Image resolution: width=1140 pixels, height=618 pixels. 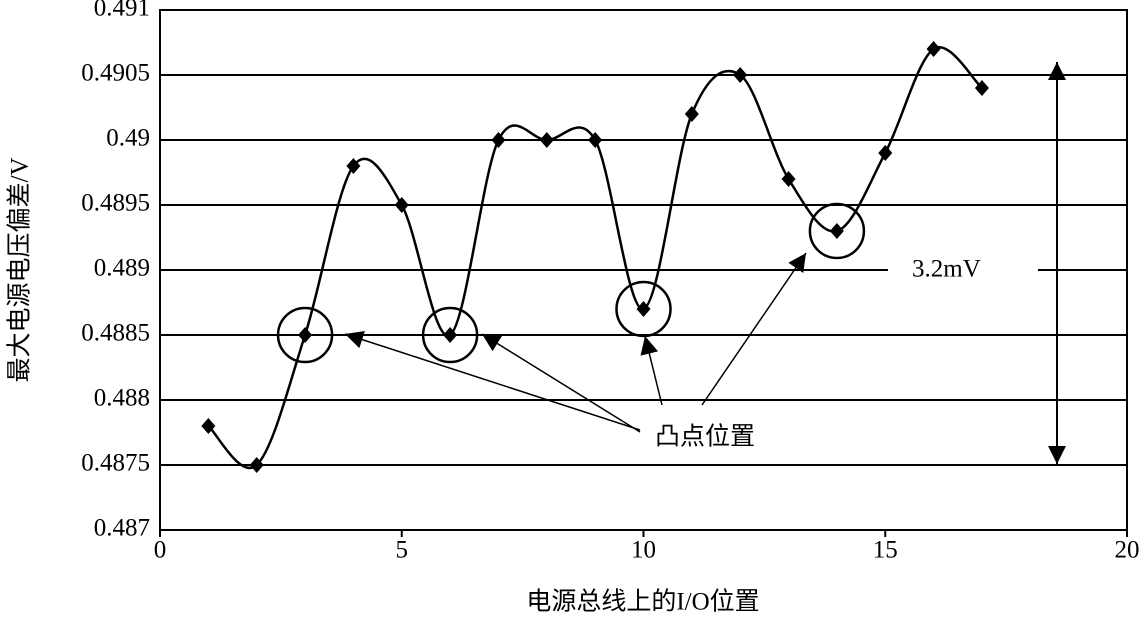 What do you see at coordinates (885, 550) in the screenshot?
I see `x-tick-label: 15` at bounding box center [885, 550].